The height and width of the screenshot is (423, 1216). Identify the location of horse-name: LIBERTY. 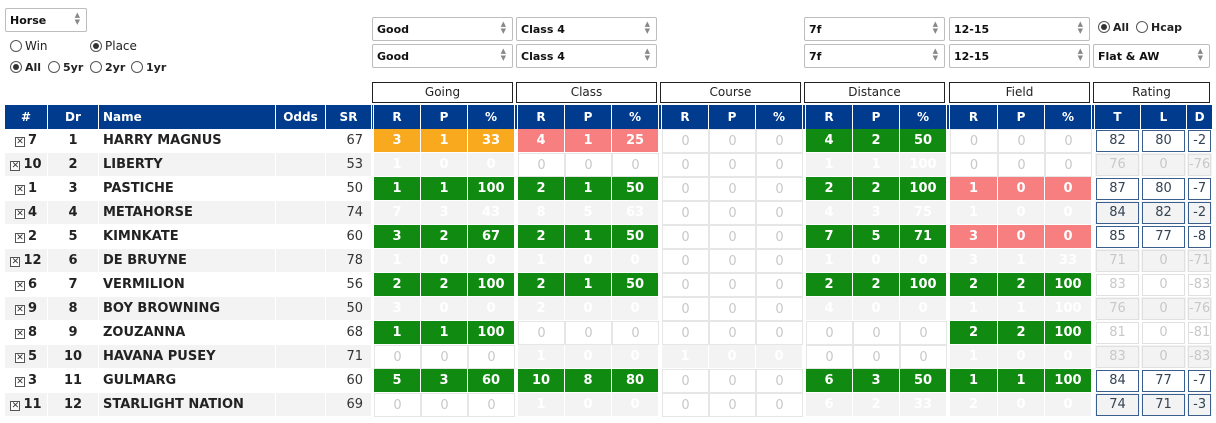
(187, 165).